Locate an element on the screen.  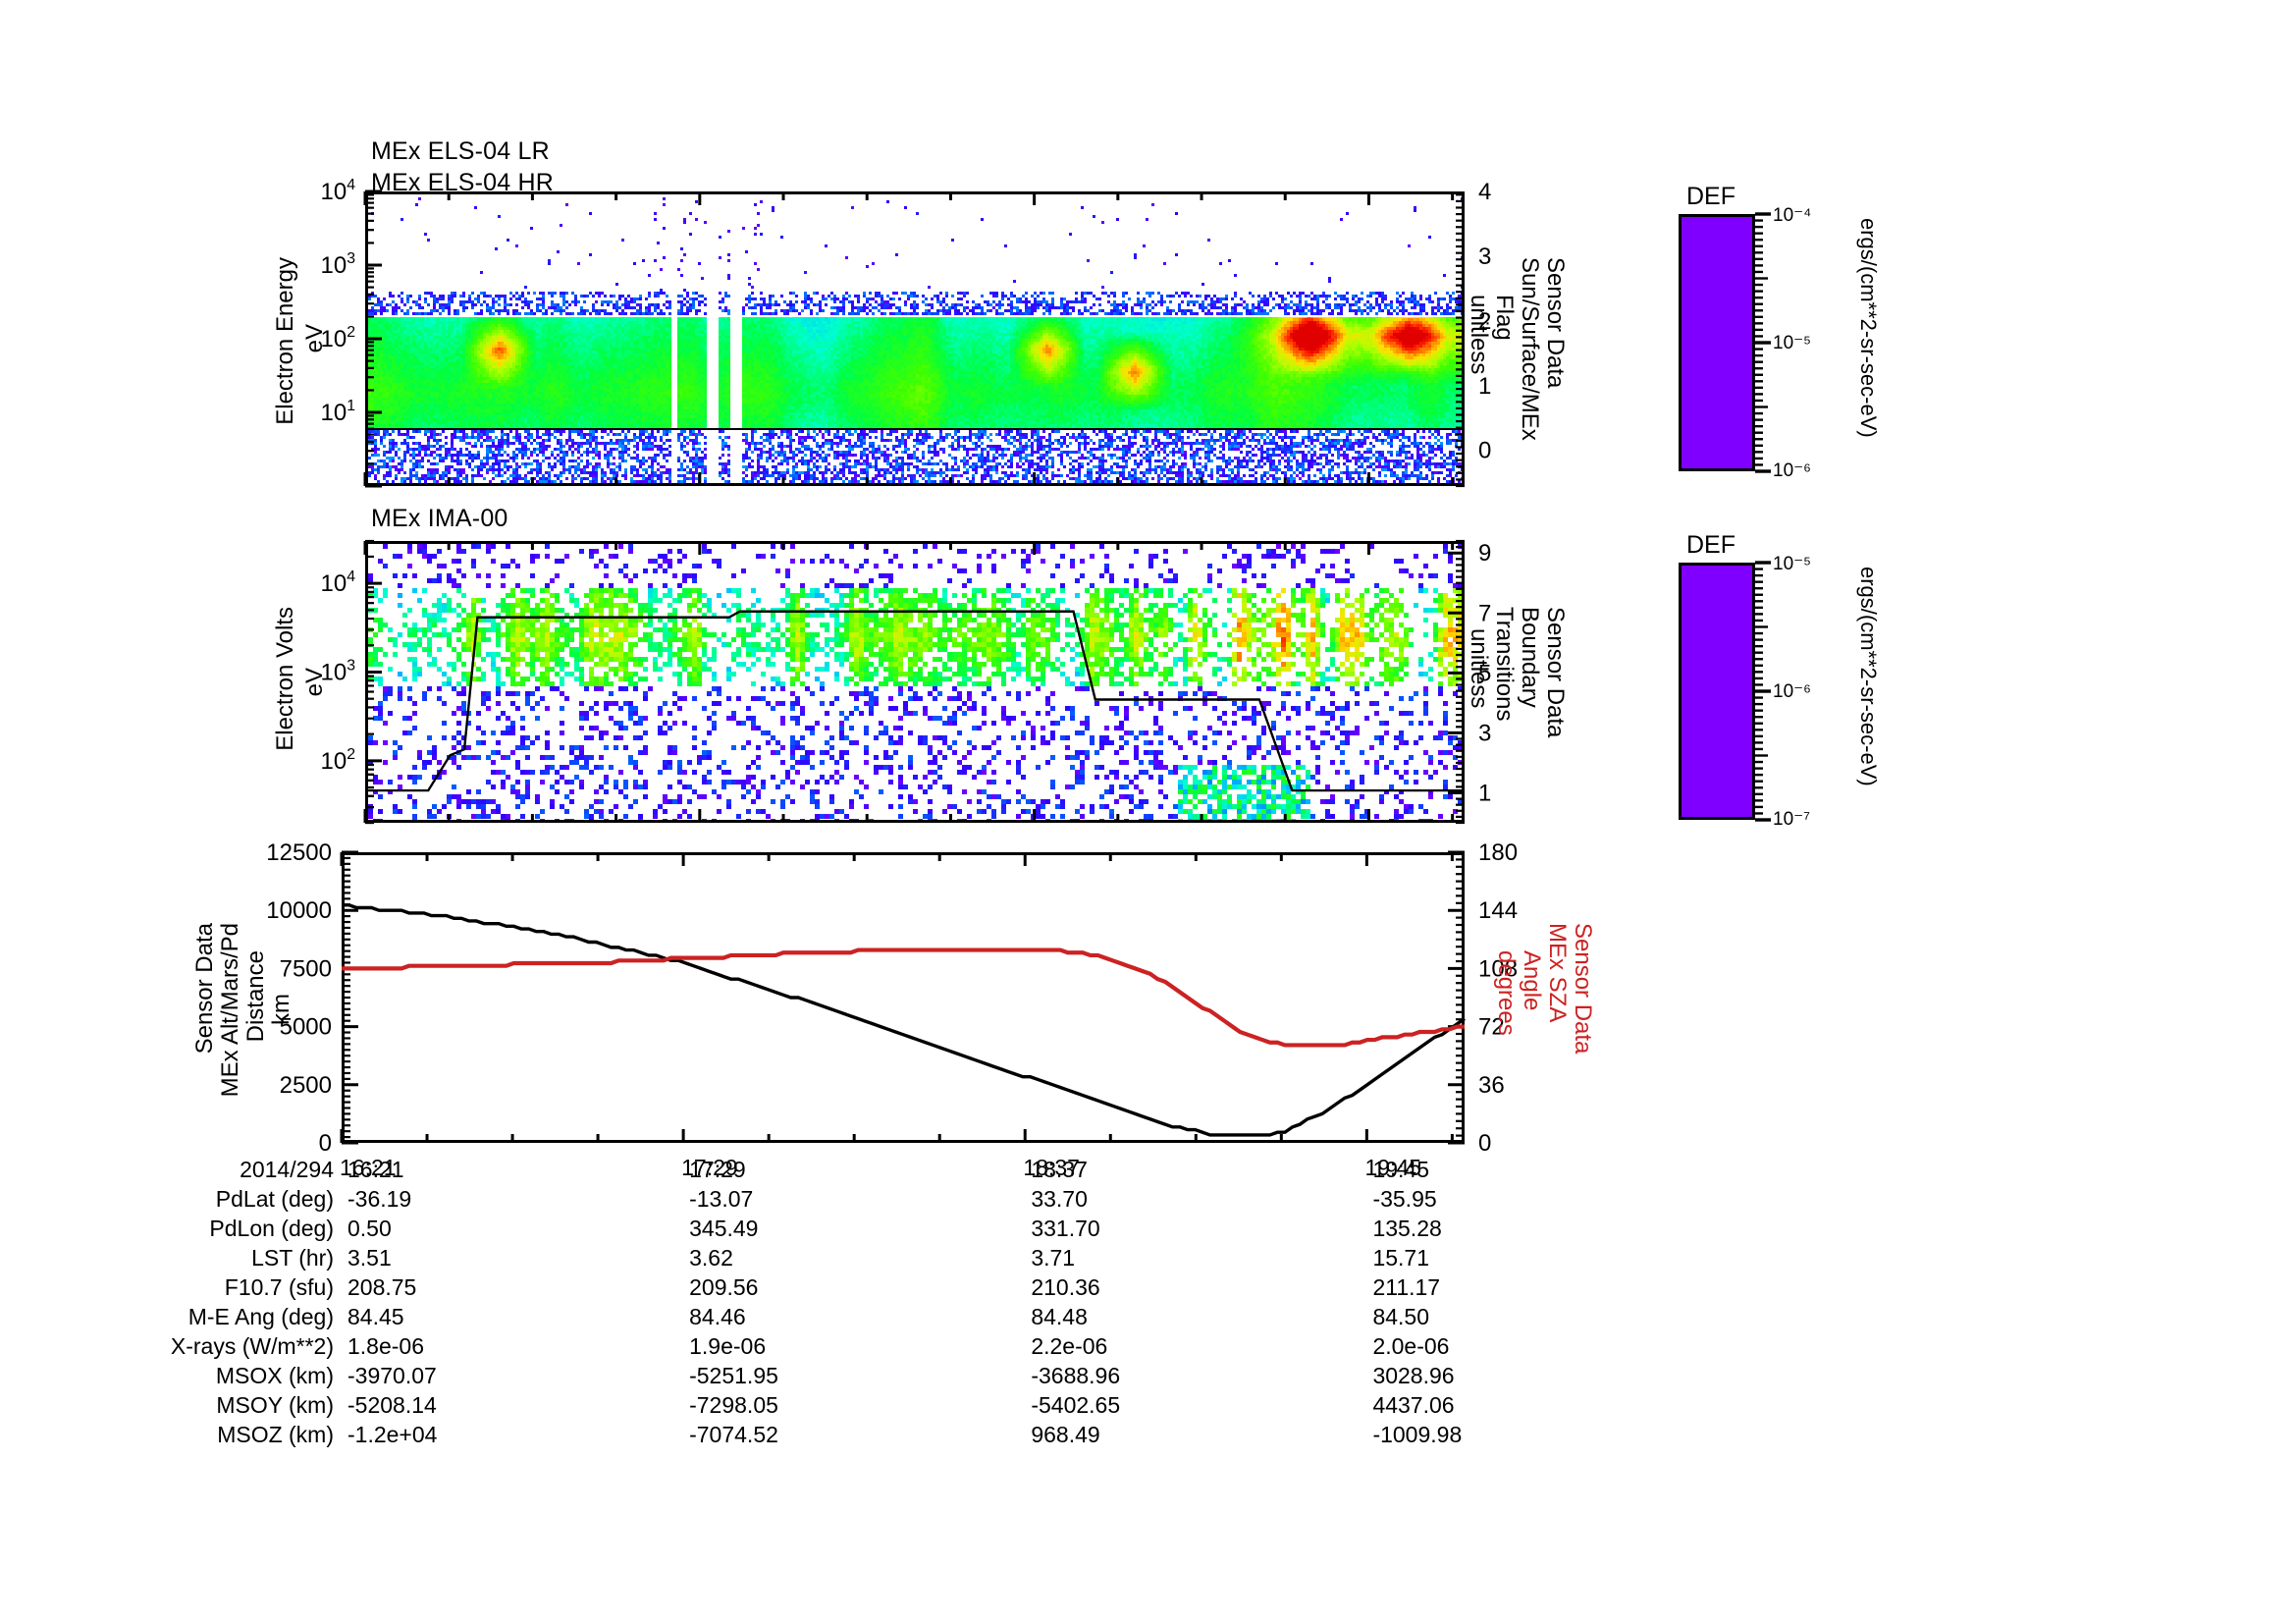
table-cell: 4437.06 is located at coordinates (1413, 1404).